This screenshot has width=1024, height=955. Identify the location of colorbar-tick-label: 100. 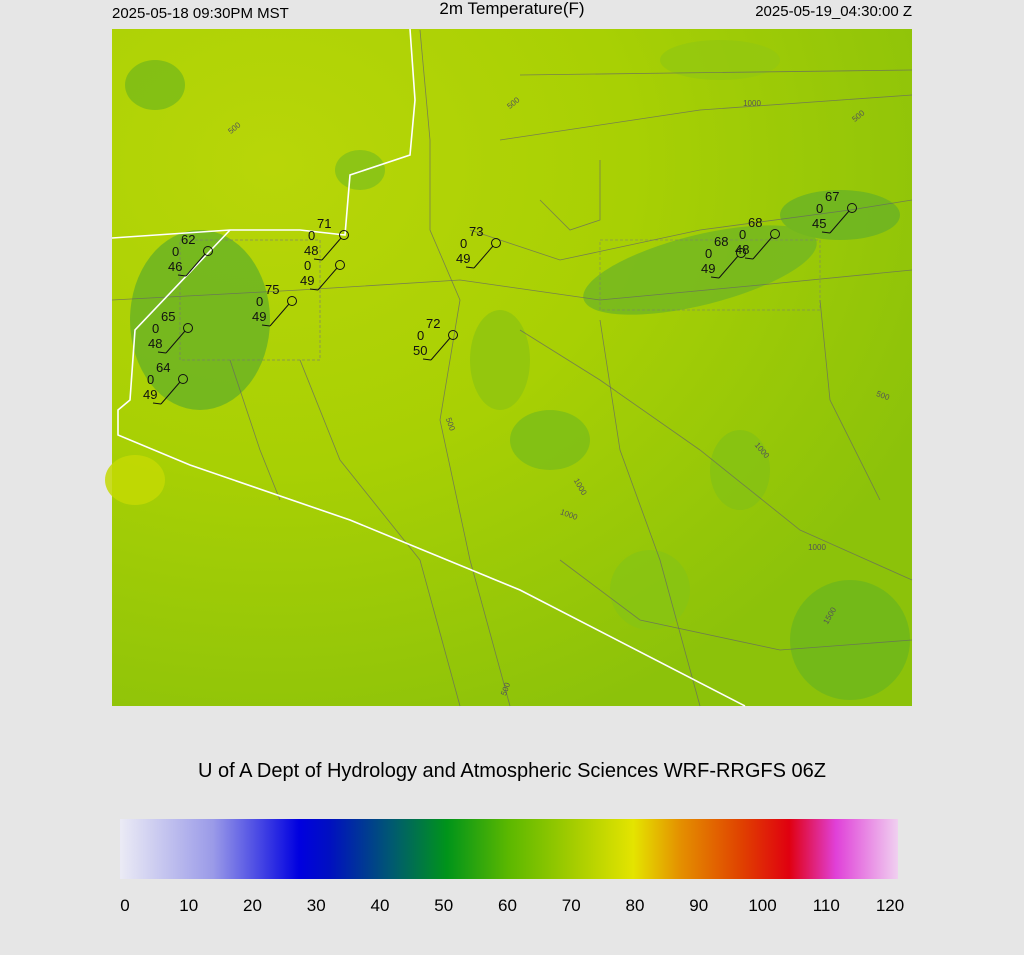
(762, 905).